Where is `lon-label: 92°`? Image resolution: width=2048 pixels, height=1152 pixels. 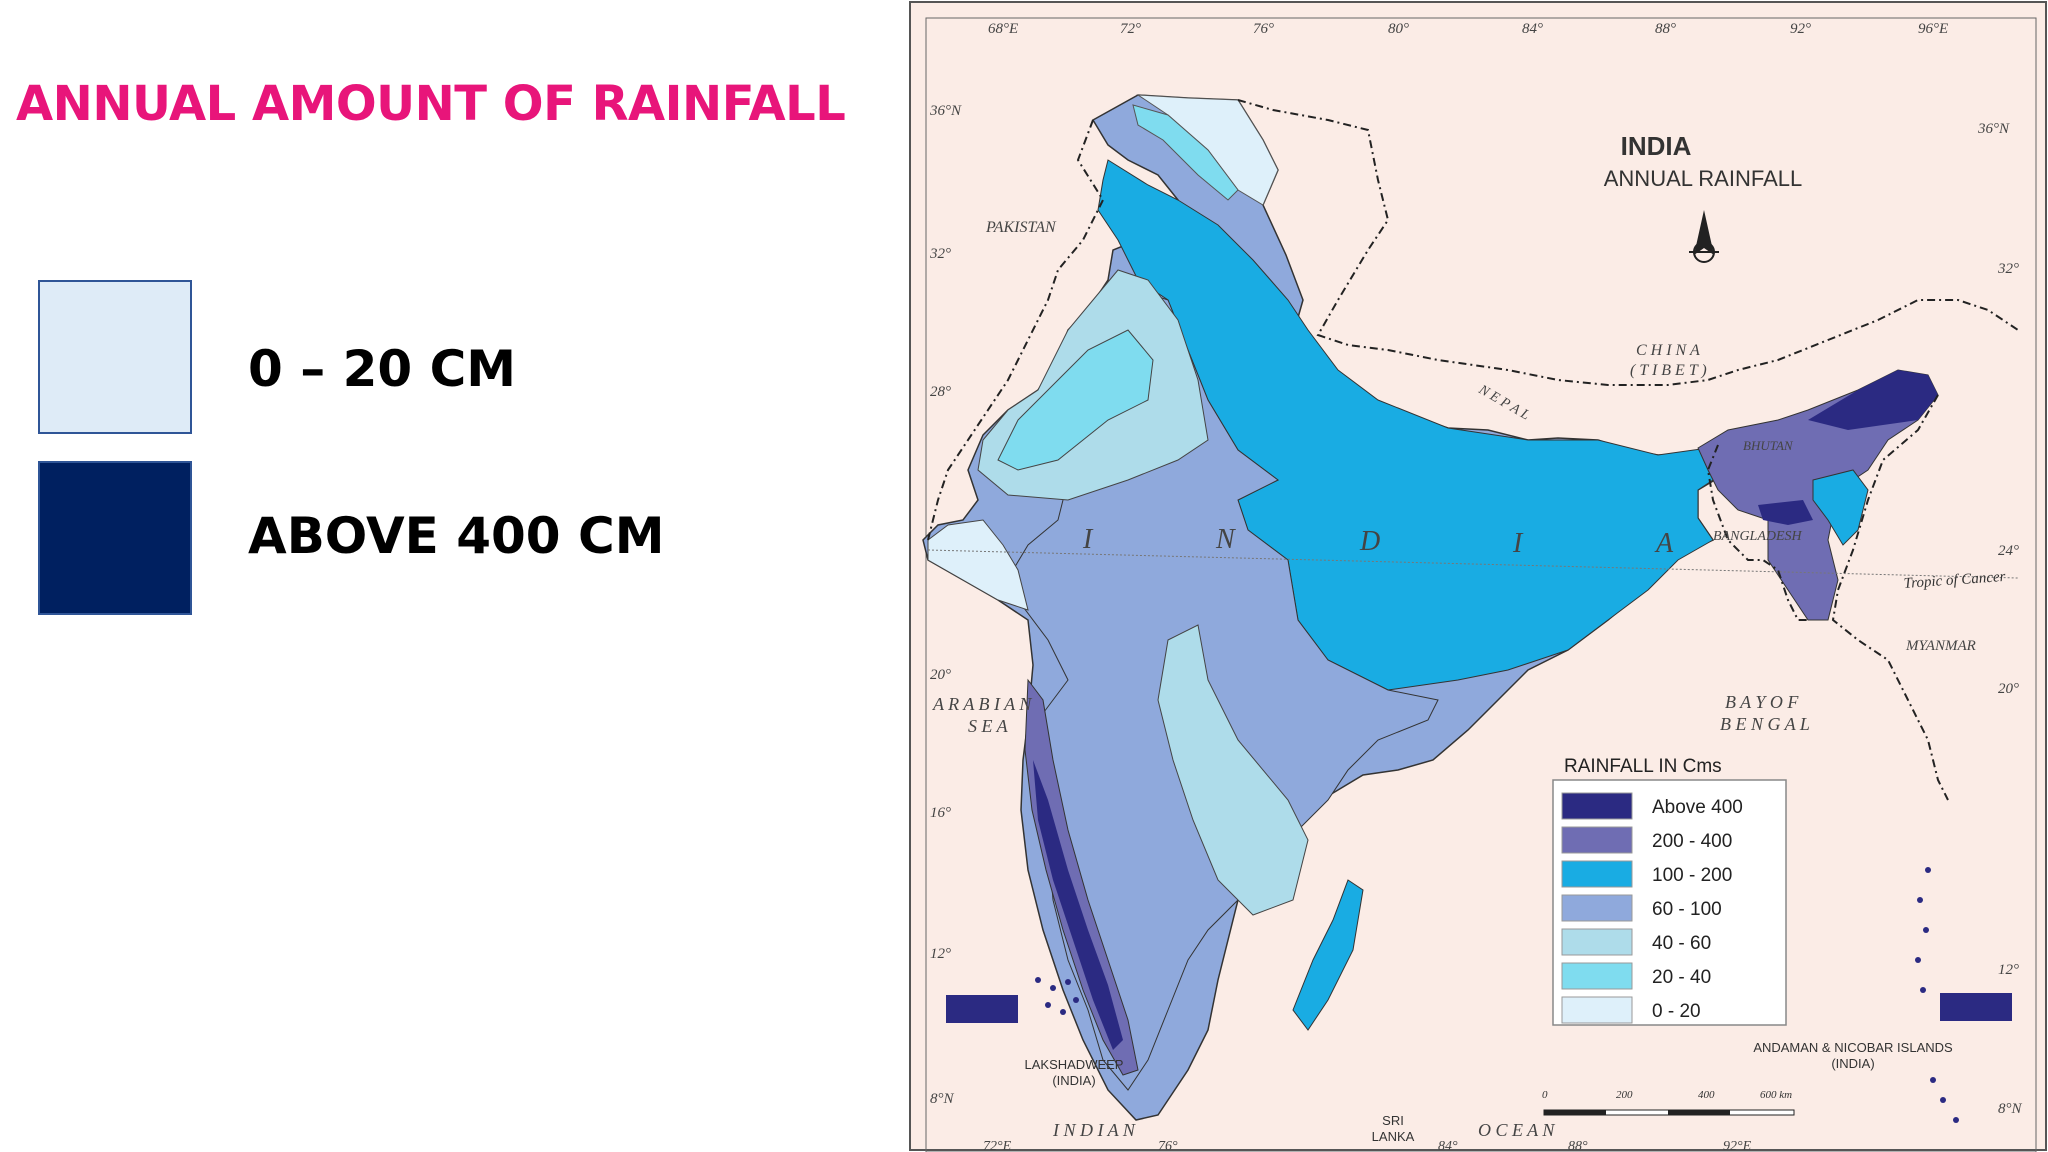 lon-label: 92° is located at coordinates (1800, 29).